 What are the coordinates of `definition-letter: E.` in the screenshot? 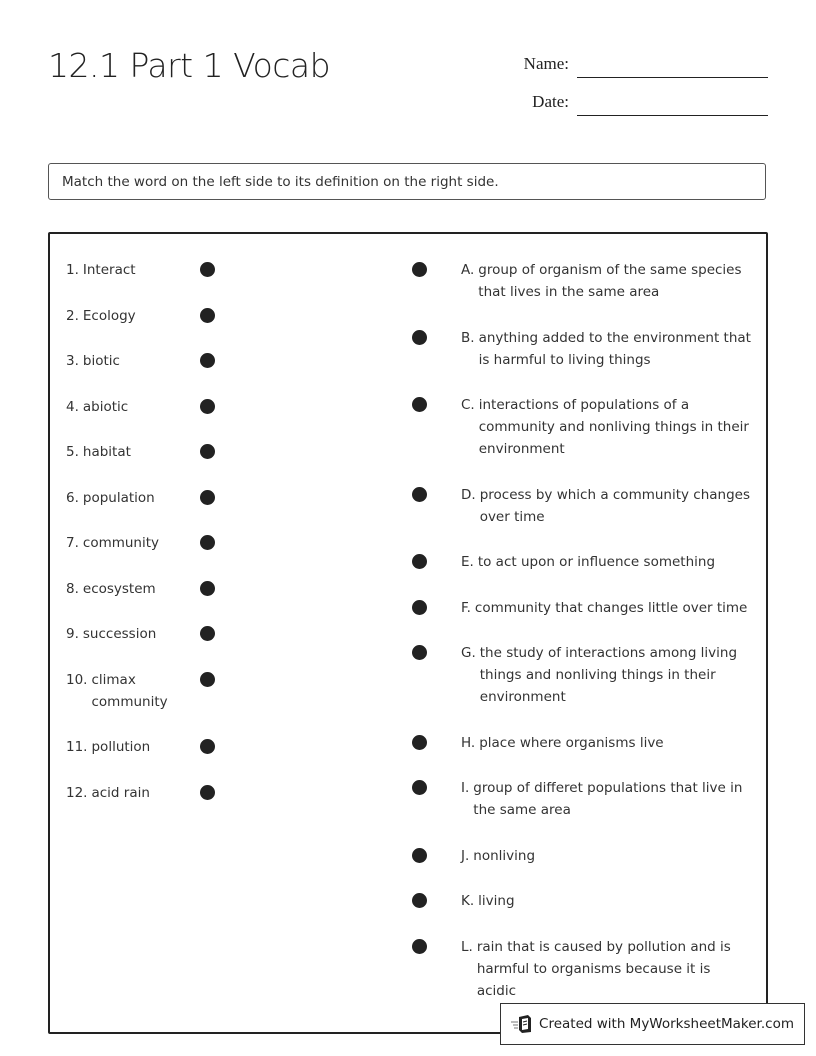 It's located at (467, 562).